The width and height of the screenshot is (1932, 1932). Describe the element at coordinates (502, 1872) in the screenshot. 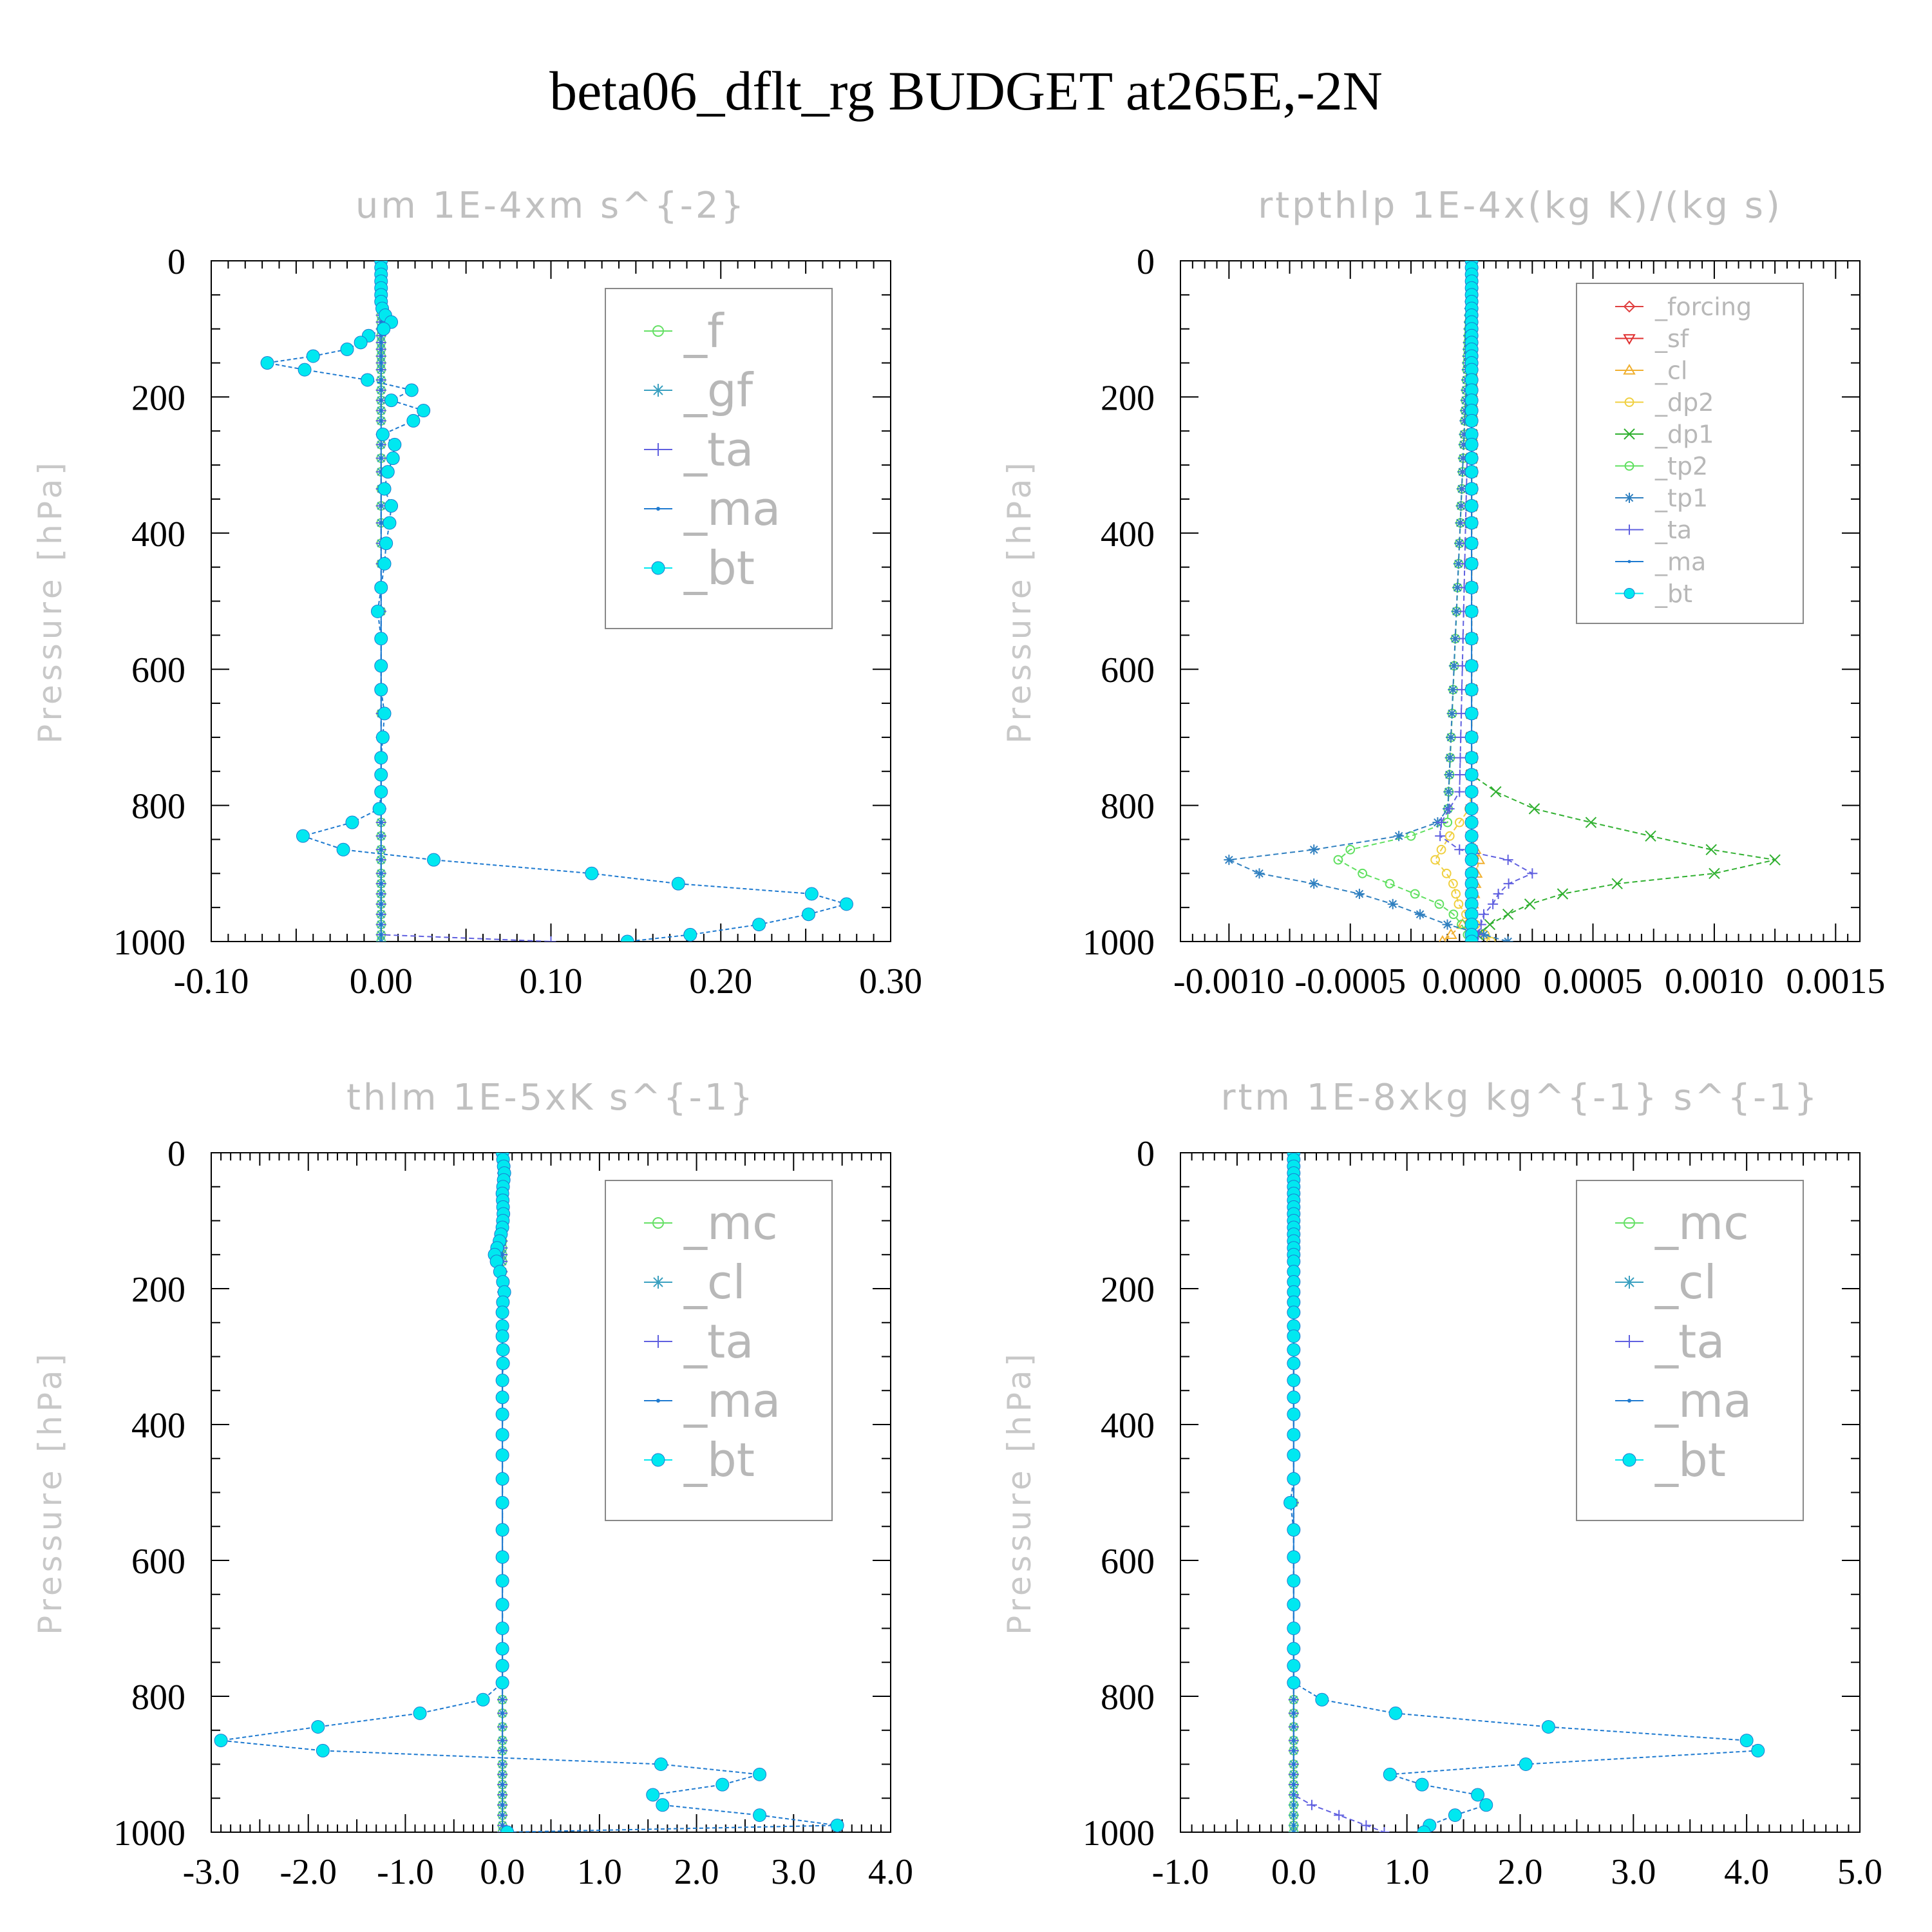

I see `panel3-xtick-label: 0.0` at that location.